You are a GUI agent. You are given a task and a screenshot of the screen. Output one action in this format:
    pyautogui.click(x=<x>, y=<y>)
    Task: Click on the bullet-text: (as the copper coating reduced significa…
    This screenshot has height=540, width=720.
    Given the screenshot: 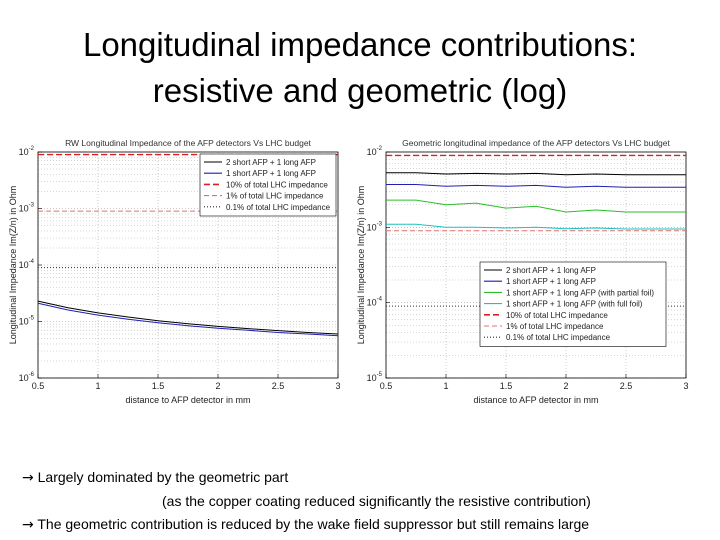 What is the action you would take?
    pyautogui.click(x=376, y=501)
    